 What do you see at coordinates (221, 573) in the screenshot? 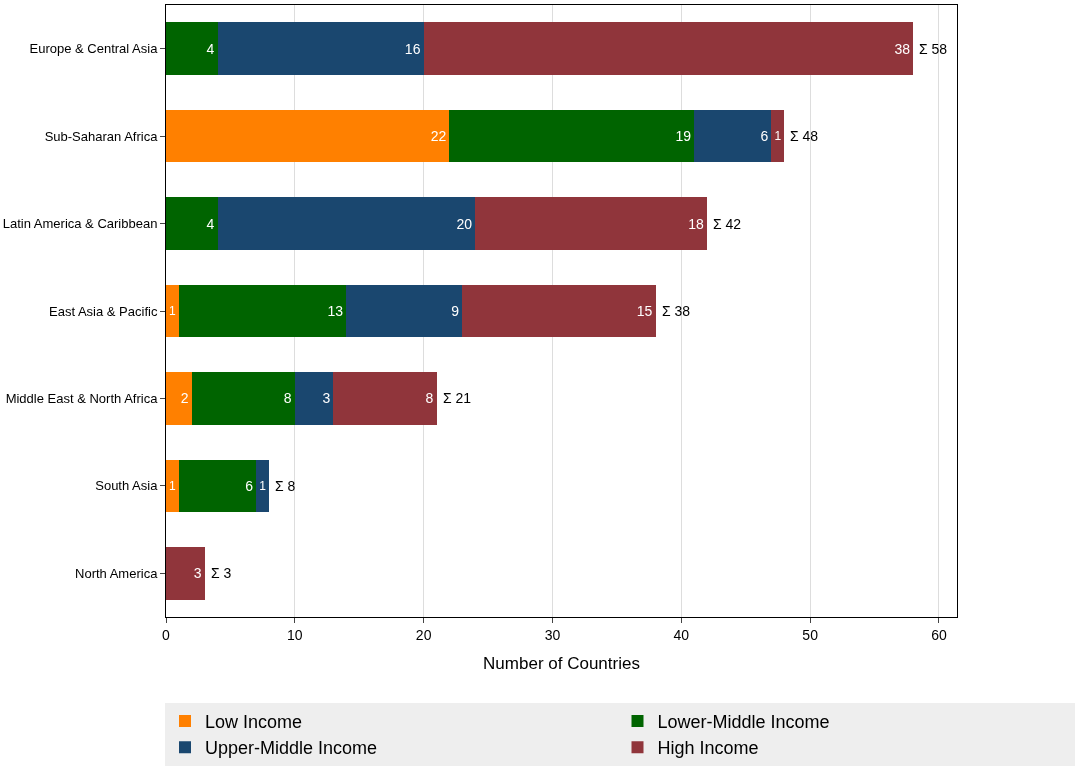
I see `total-label: Σ 3` at bounding box center [221, 573].